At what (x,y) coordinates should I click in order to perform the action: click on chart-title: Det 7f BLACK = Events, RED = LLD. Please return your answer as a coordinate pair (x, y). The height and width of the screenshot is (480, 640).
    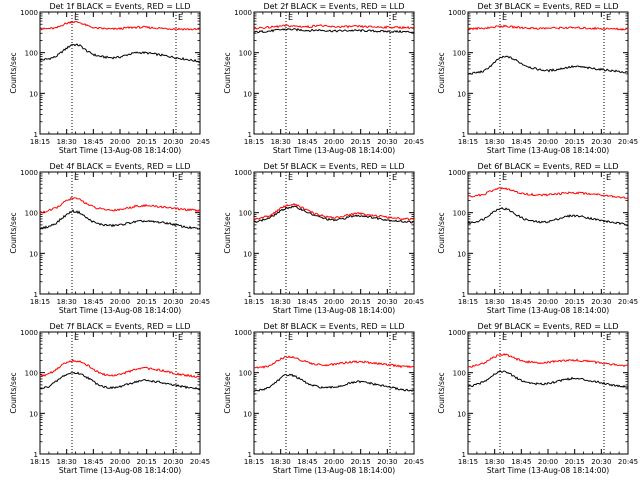
    Looking at the image, I should click on (119, 326).